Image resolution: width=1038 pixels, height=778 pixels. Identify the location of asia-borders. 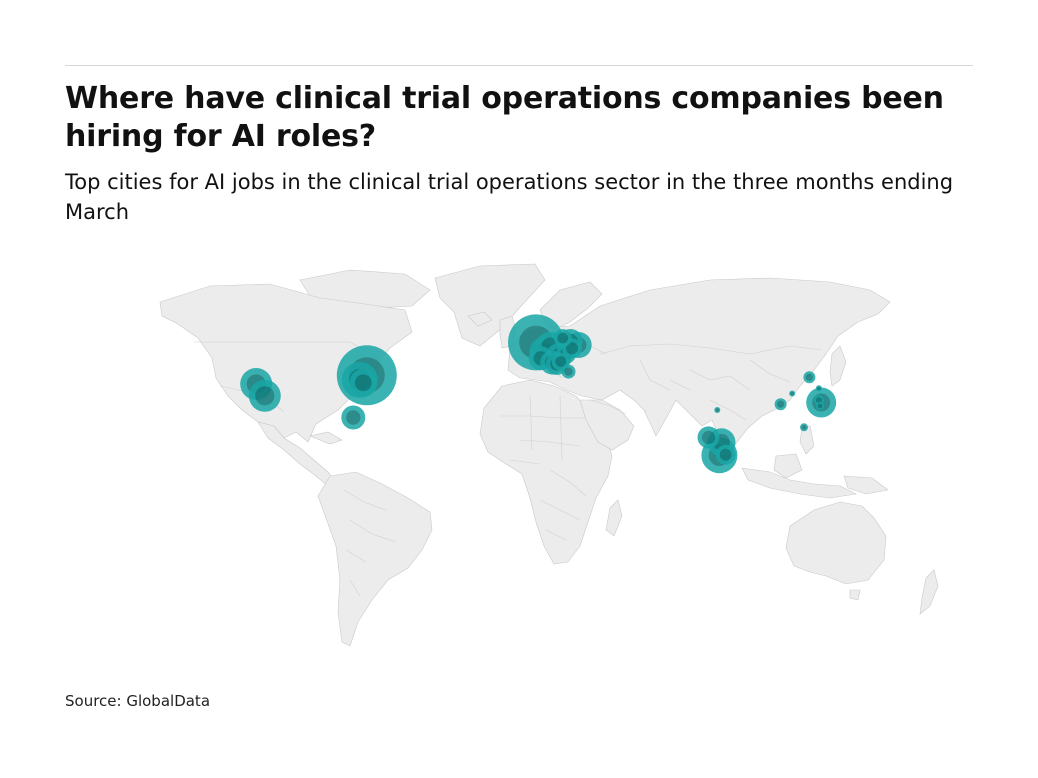
(711, 382).